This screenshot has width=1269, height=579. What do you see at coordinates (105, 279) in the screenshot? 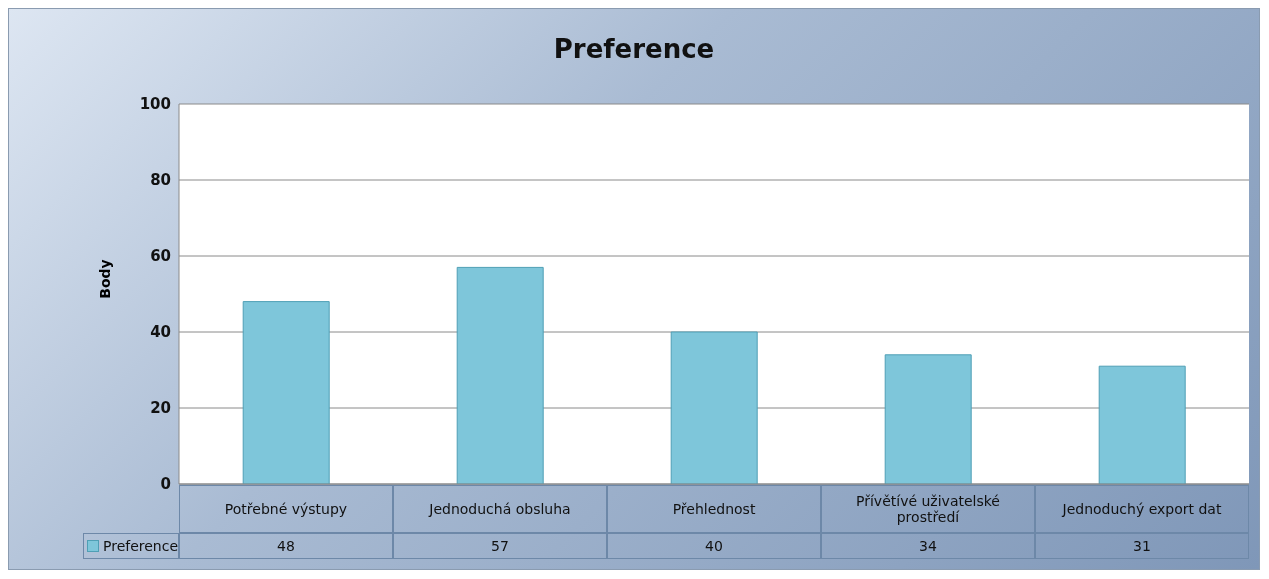
I see `y-axis-title: Body` at bounding box center [105, 279].